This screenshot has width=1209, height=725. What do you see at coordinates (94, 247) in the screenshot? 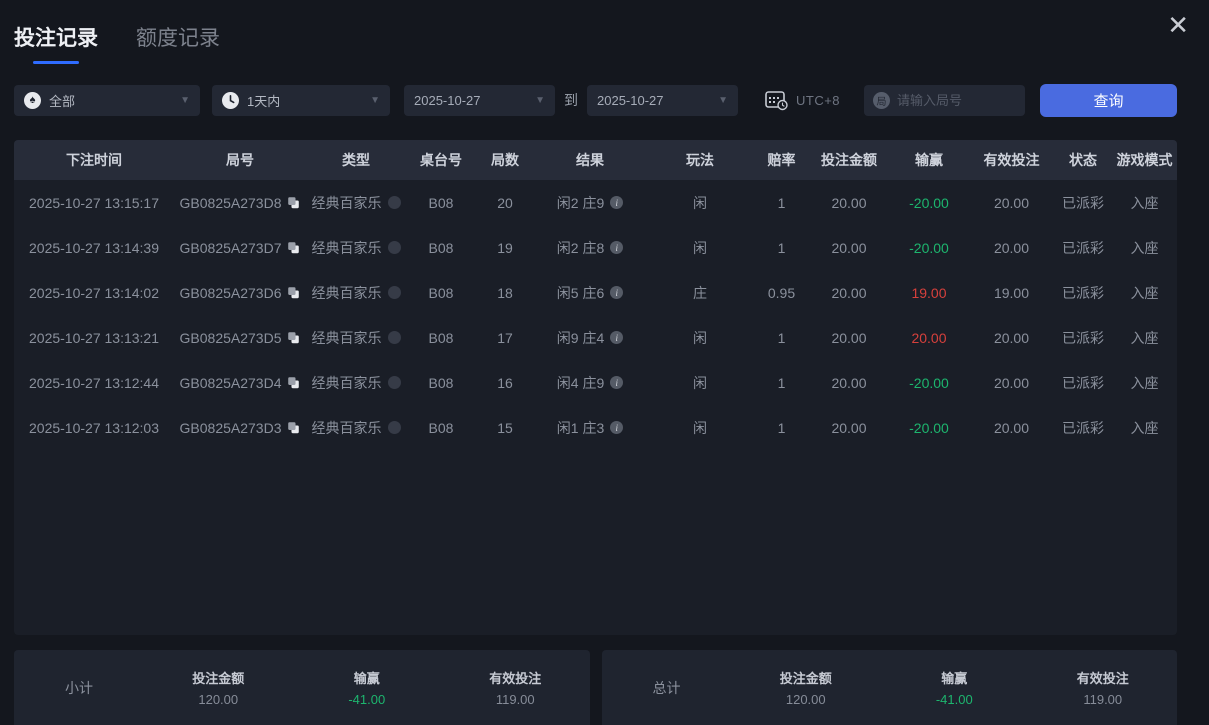
I see `cell-bet-time: 2025-10-27 13:14:39` at bounding box center [94, 247].